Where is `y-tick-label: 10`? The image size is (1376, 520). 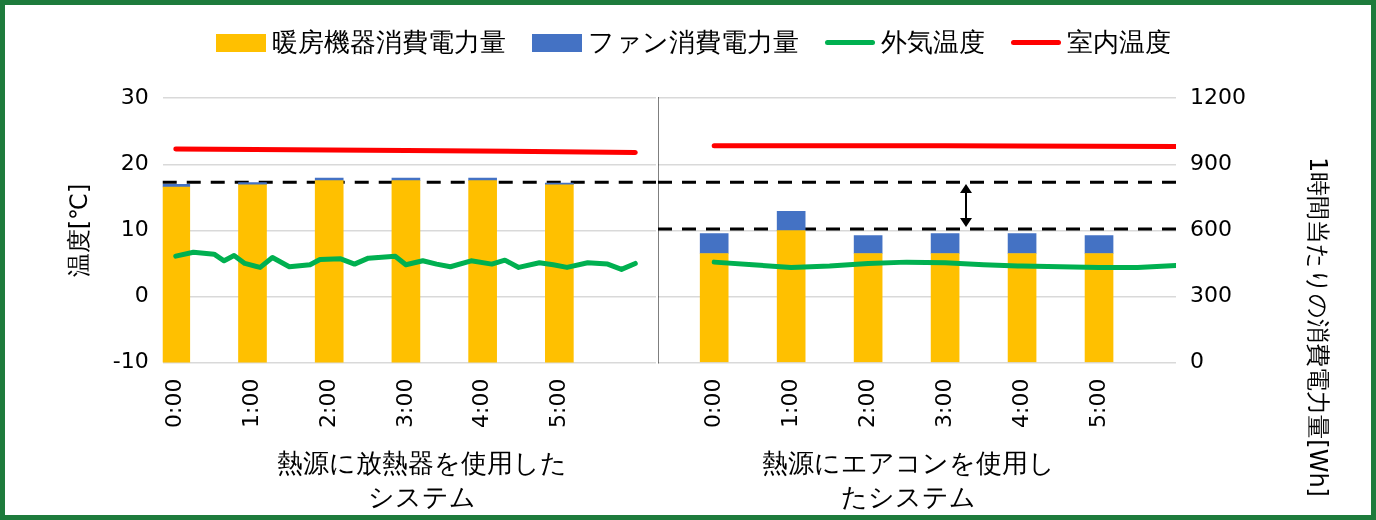 y-tick-label: 10 is located at coordinates (134, 229).